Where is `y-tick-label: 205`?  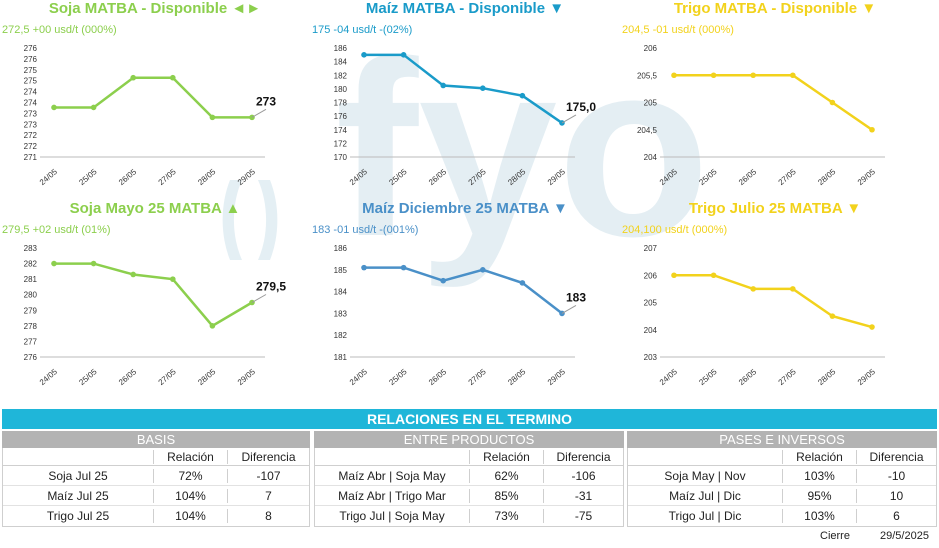
y-tick-label: 205 is located at coordinates (651, 103).